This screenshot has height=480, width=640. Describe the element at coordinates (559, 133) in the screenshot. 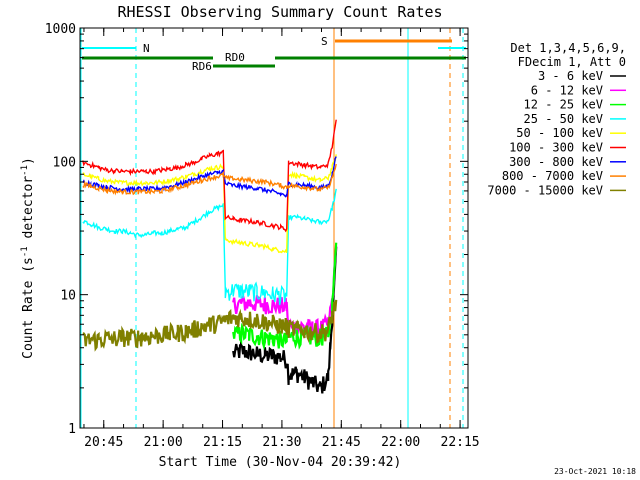

I see `legend-label: 50 - 100 keV` at that location.